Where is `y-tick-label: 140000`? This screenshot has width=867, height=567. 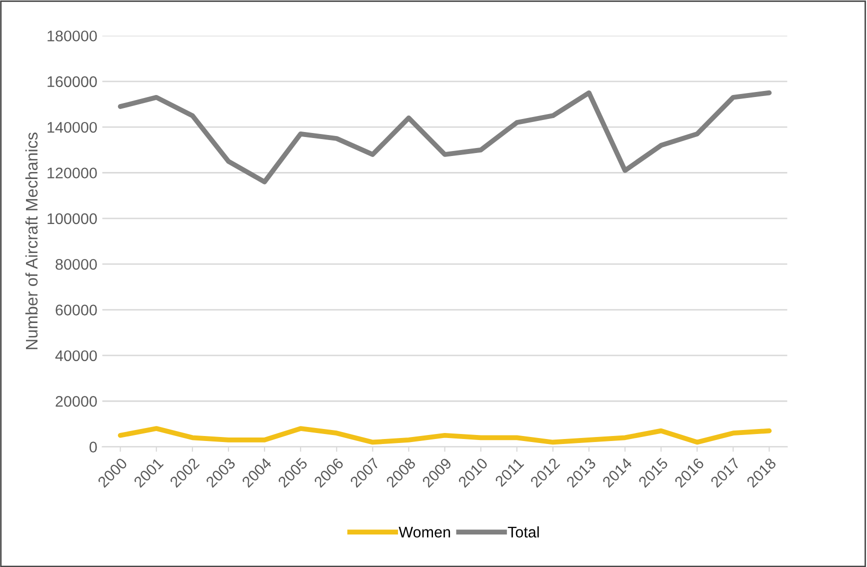 y-tick-label: 140000 is located at coordinates (72, 127).